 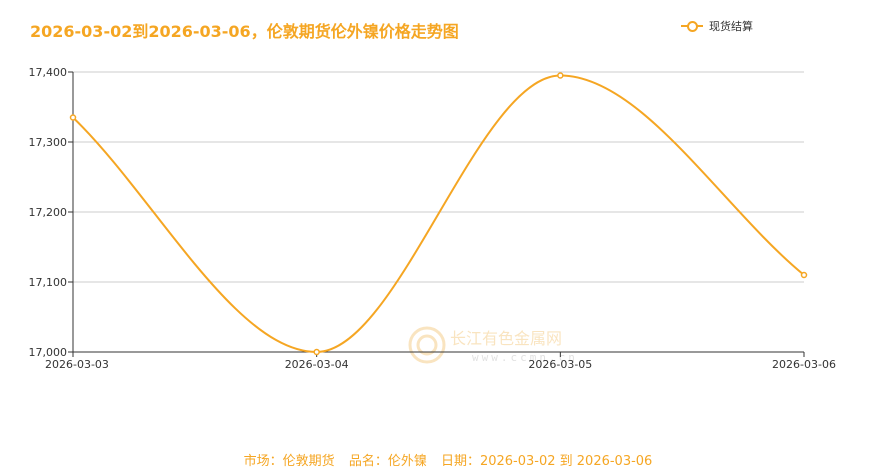 I want to click on y-tick-label: 17,100, so click(x=48, y=282).